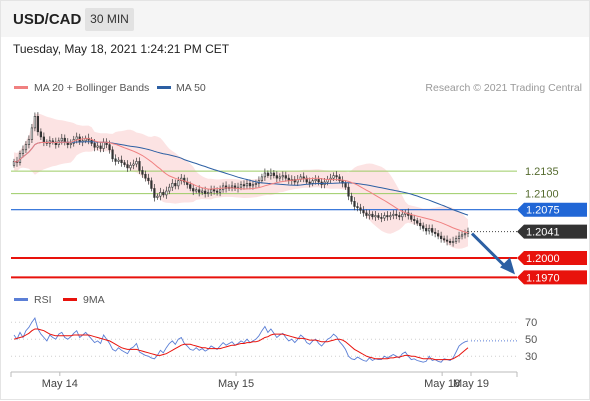  I want to click on legend-ma50-swatch, so click(164, 87).